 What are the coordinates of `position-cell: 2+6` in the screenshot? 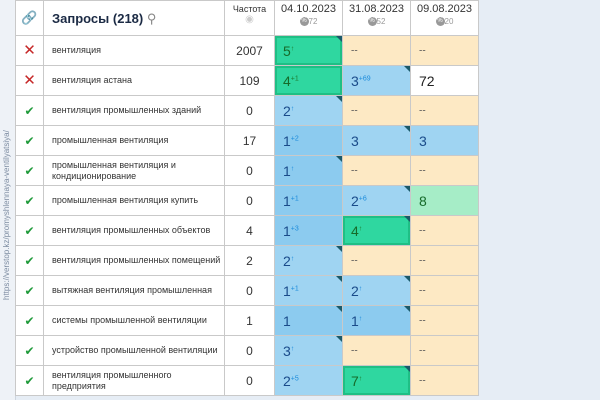 It's located at (376, 200).